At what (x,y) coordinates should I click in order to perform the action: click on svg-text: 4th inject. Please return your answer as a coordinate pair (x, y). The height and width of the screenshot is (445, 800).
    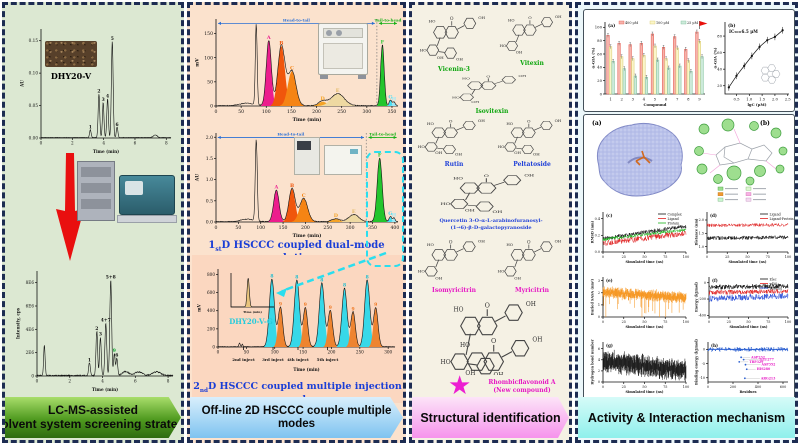
    Looking at the image, I should click on (298, 359).